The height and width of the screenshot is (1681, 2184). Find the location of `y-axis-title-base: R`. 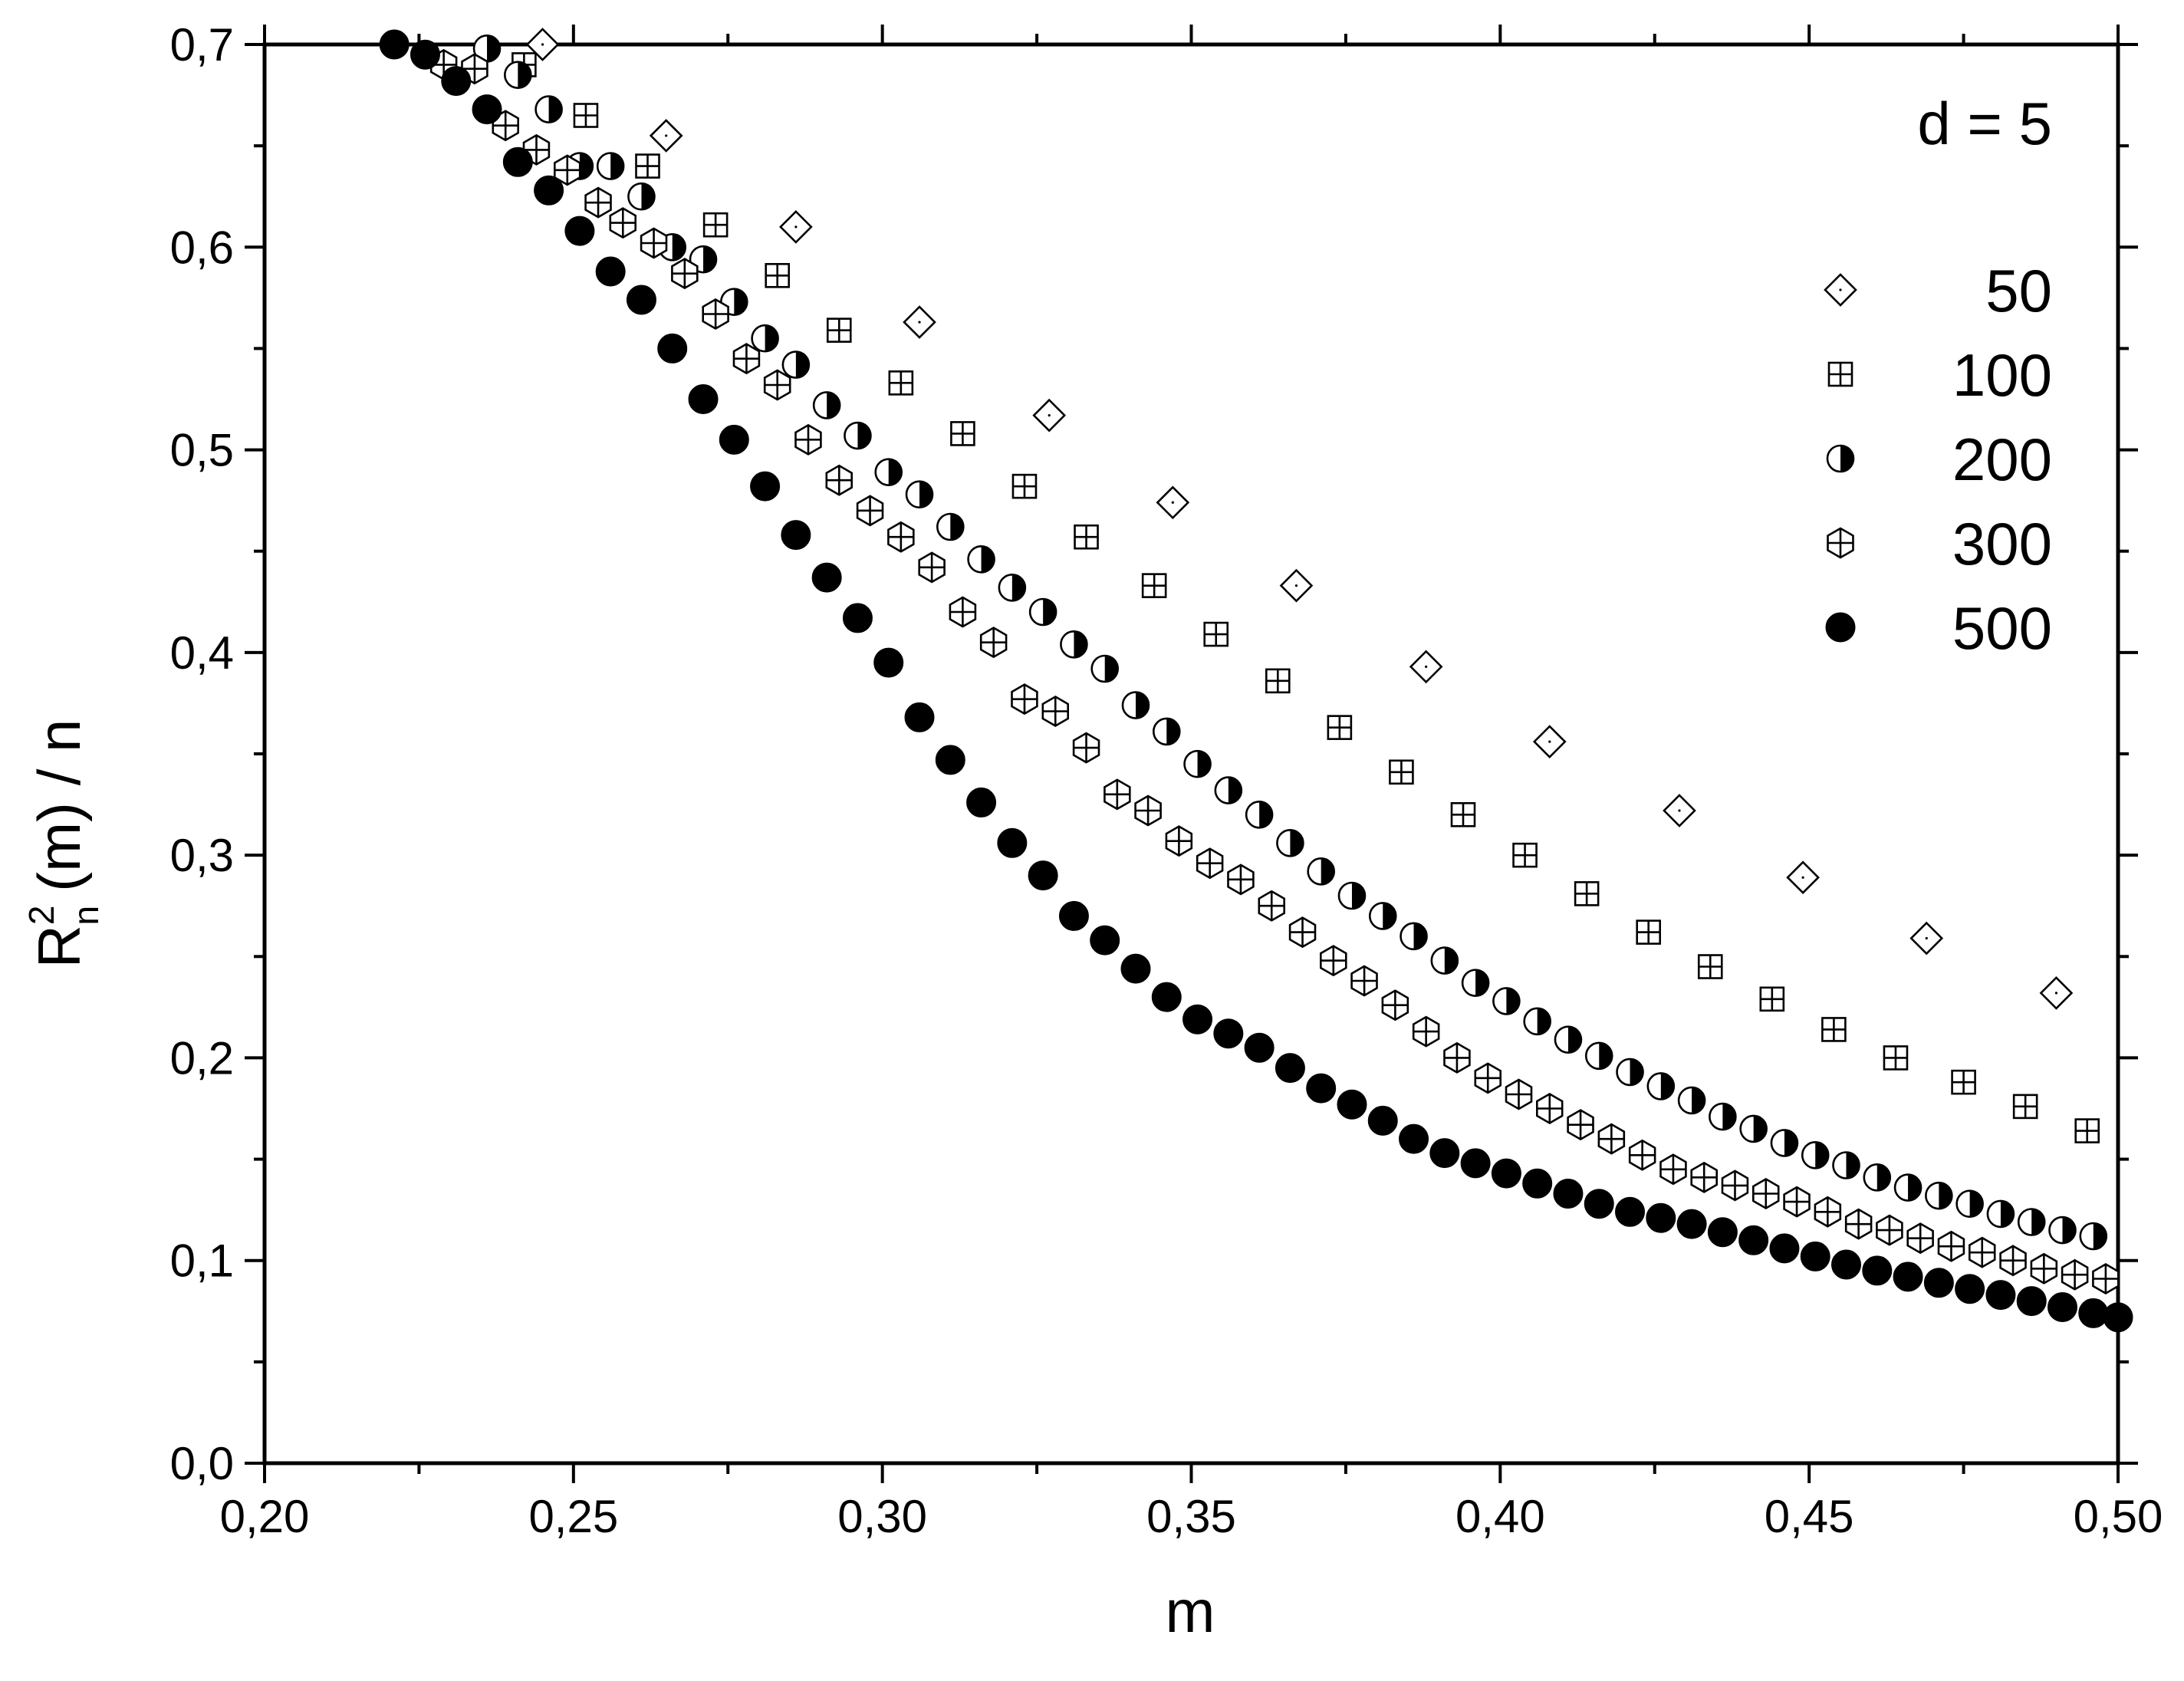

y-axis-title-base: R is located at coordinates (59, 946).